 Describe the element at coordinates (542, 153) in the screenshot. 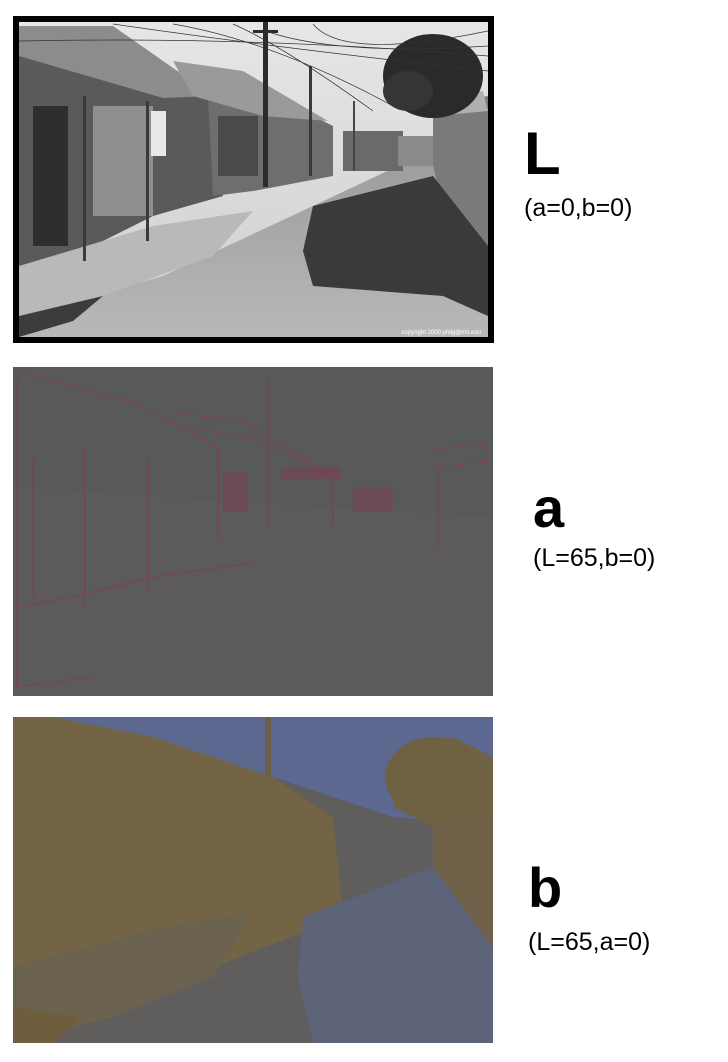

I see `l-channel-label: L` at that location.